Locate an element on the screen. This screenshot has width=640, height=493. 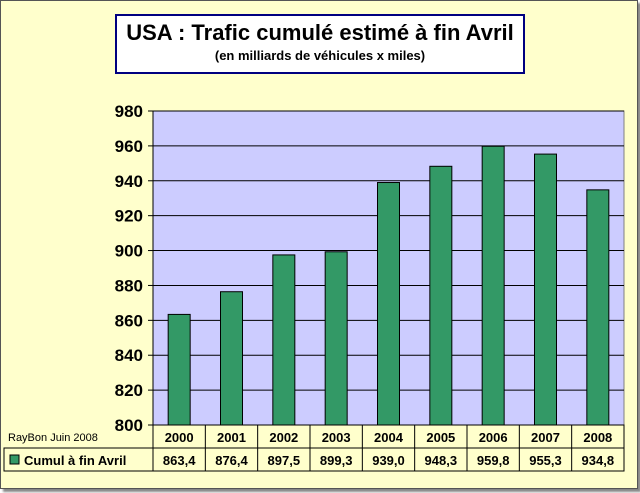
y-axis-ticks: 800 820 840 860 880 900 920 940 960 980 is located at coordinates (134, 268).